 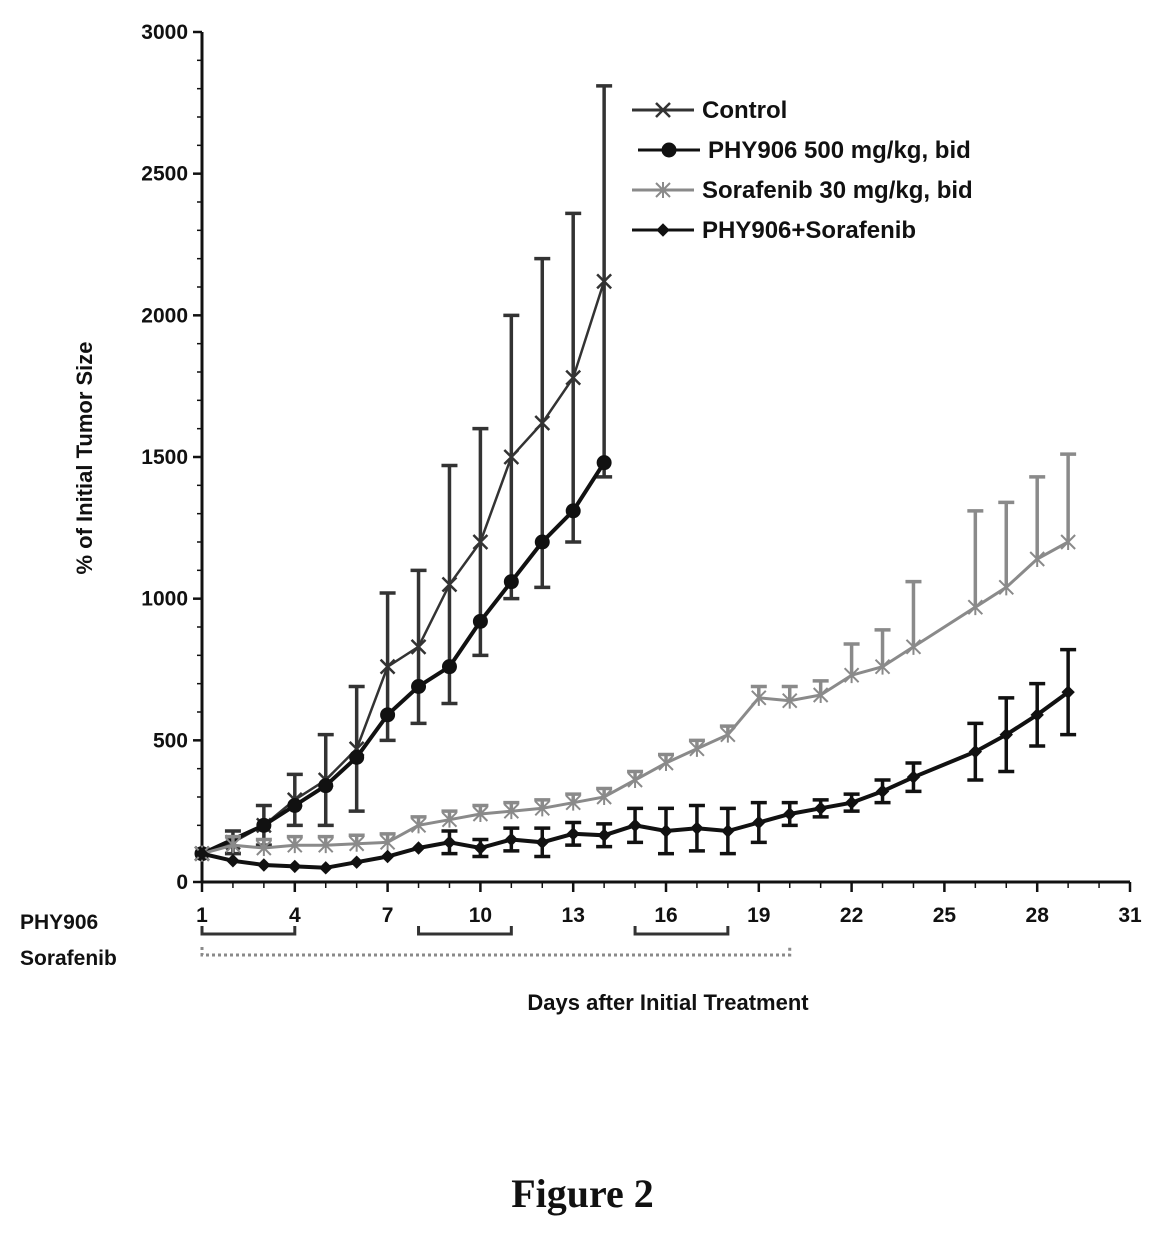 What do you see at coordinates (758, 915) in the screenshot?
I see `x-tick-label: 19` at bounding box center [758, 915].